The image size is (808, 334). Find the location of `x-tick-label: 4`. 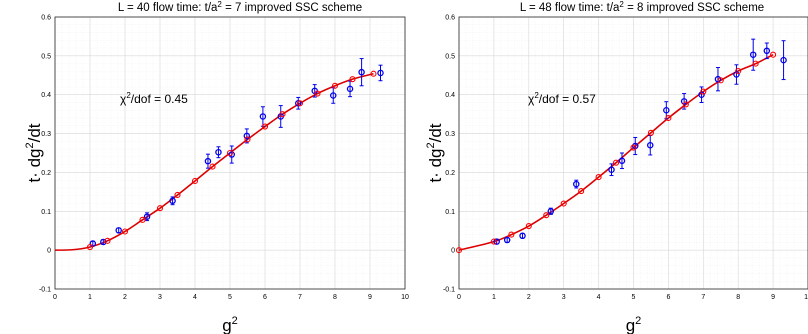

x-tick-label: 4 is located at coordinates (599, 297).